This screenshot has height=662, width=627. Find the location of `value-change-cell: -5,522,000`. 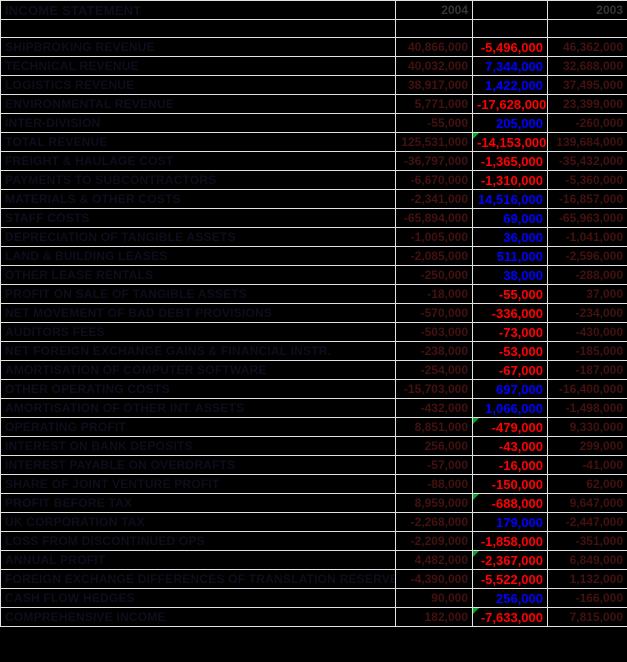

value-change-cell: -5,522,000 is located at coordinates (510, 579).